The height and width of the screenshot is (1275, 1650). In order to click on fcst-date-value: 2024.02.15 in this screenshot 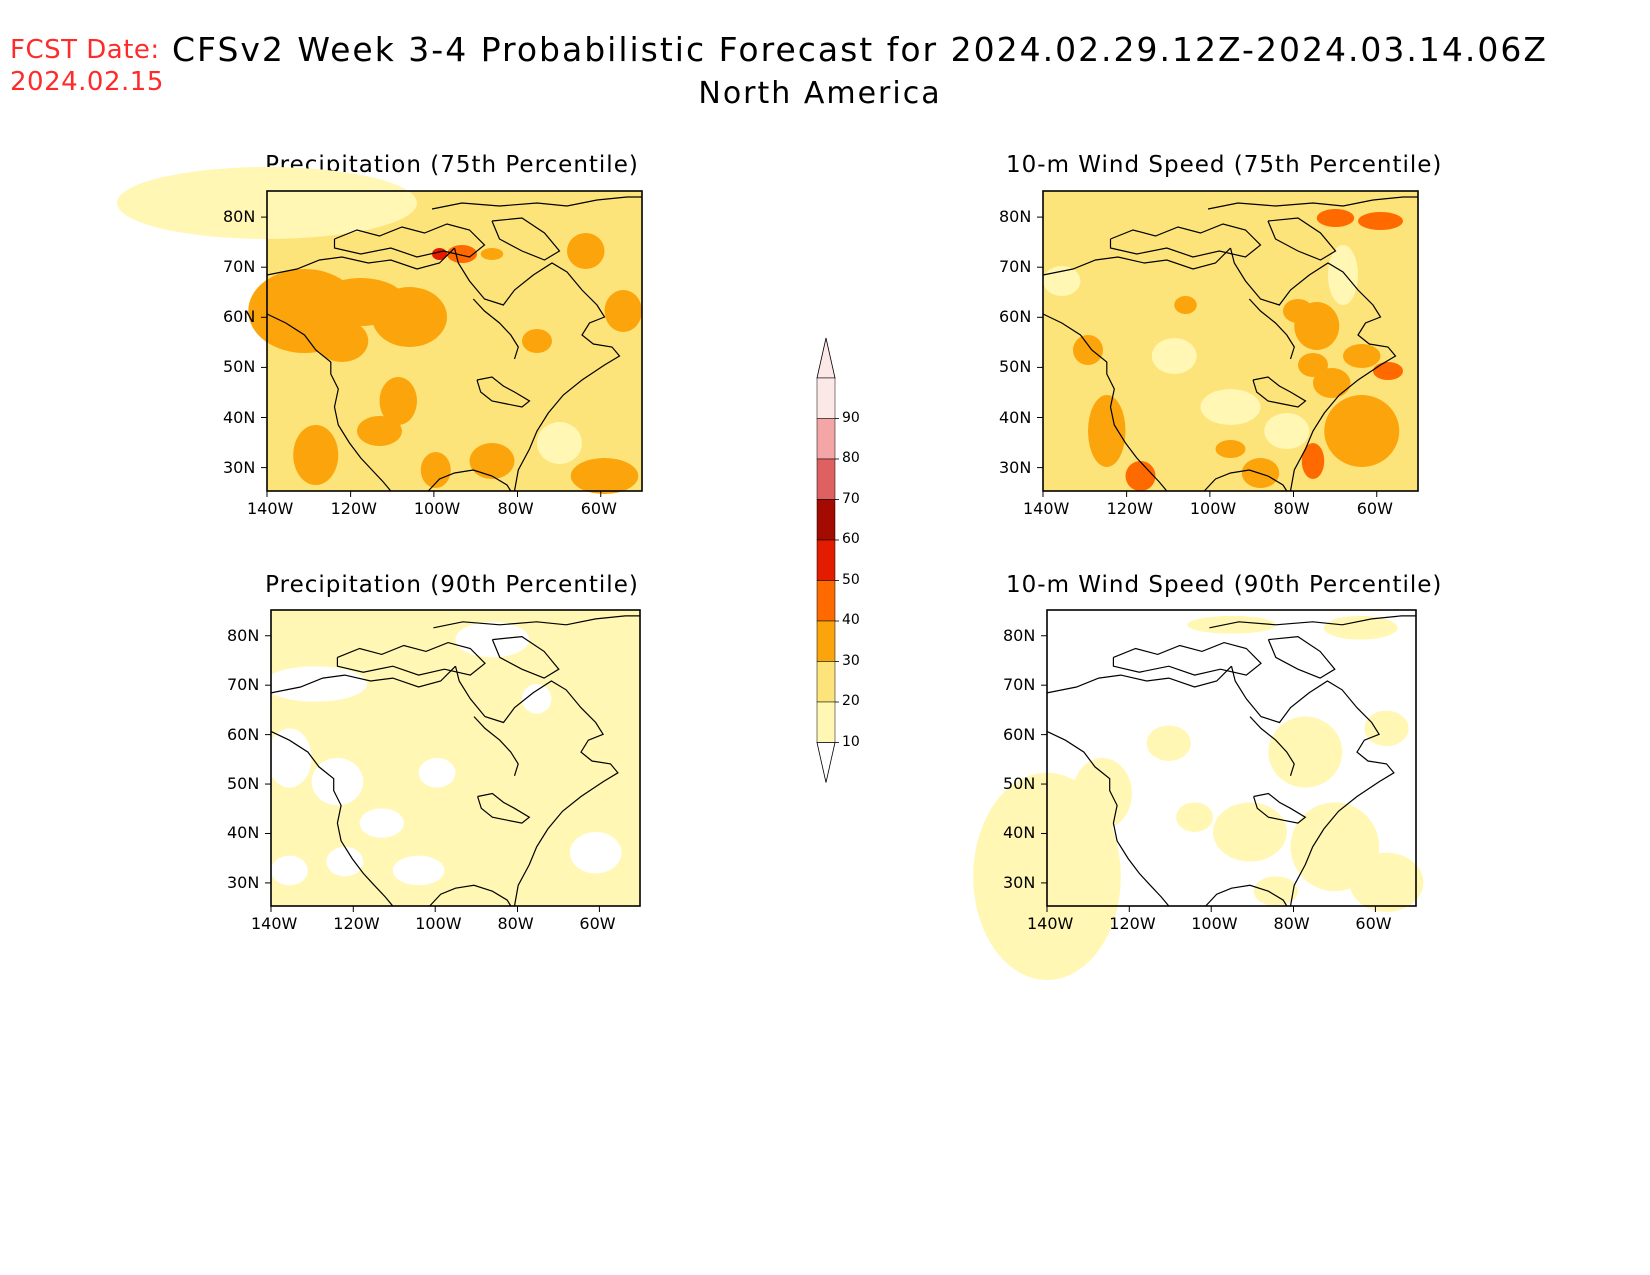, I will do `click(87, 82)`.